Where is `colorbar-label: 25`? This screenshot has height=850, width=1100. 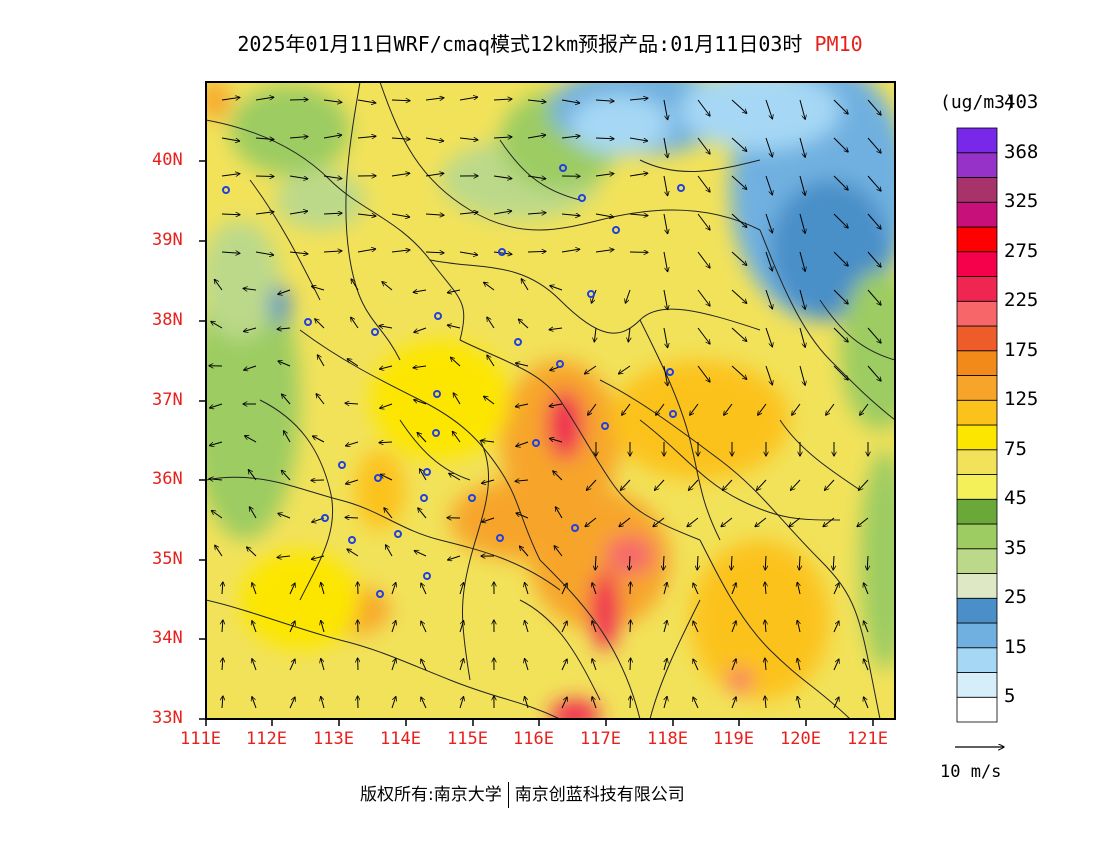
colorbar-label: 25 is located at coordinates (1015, 597).